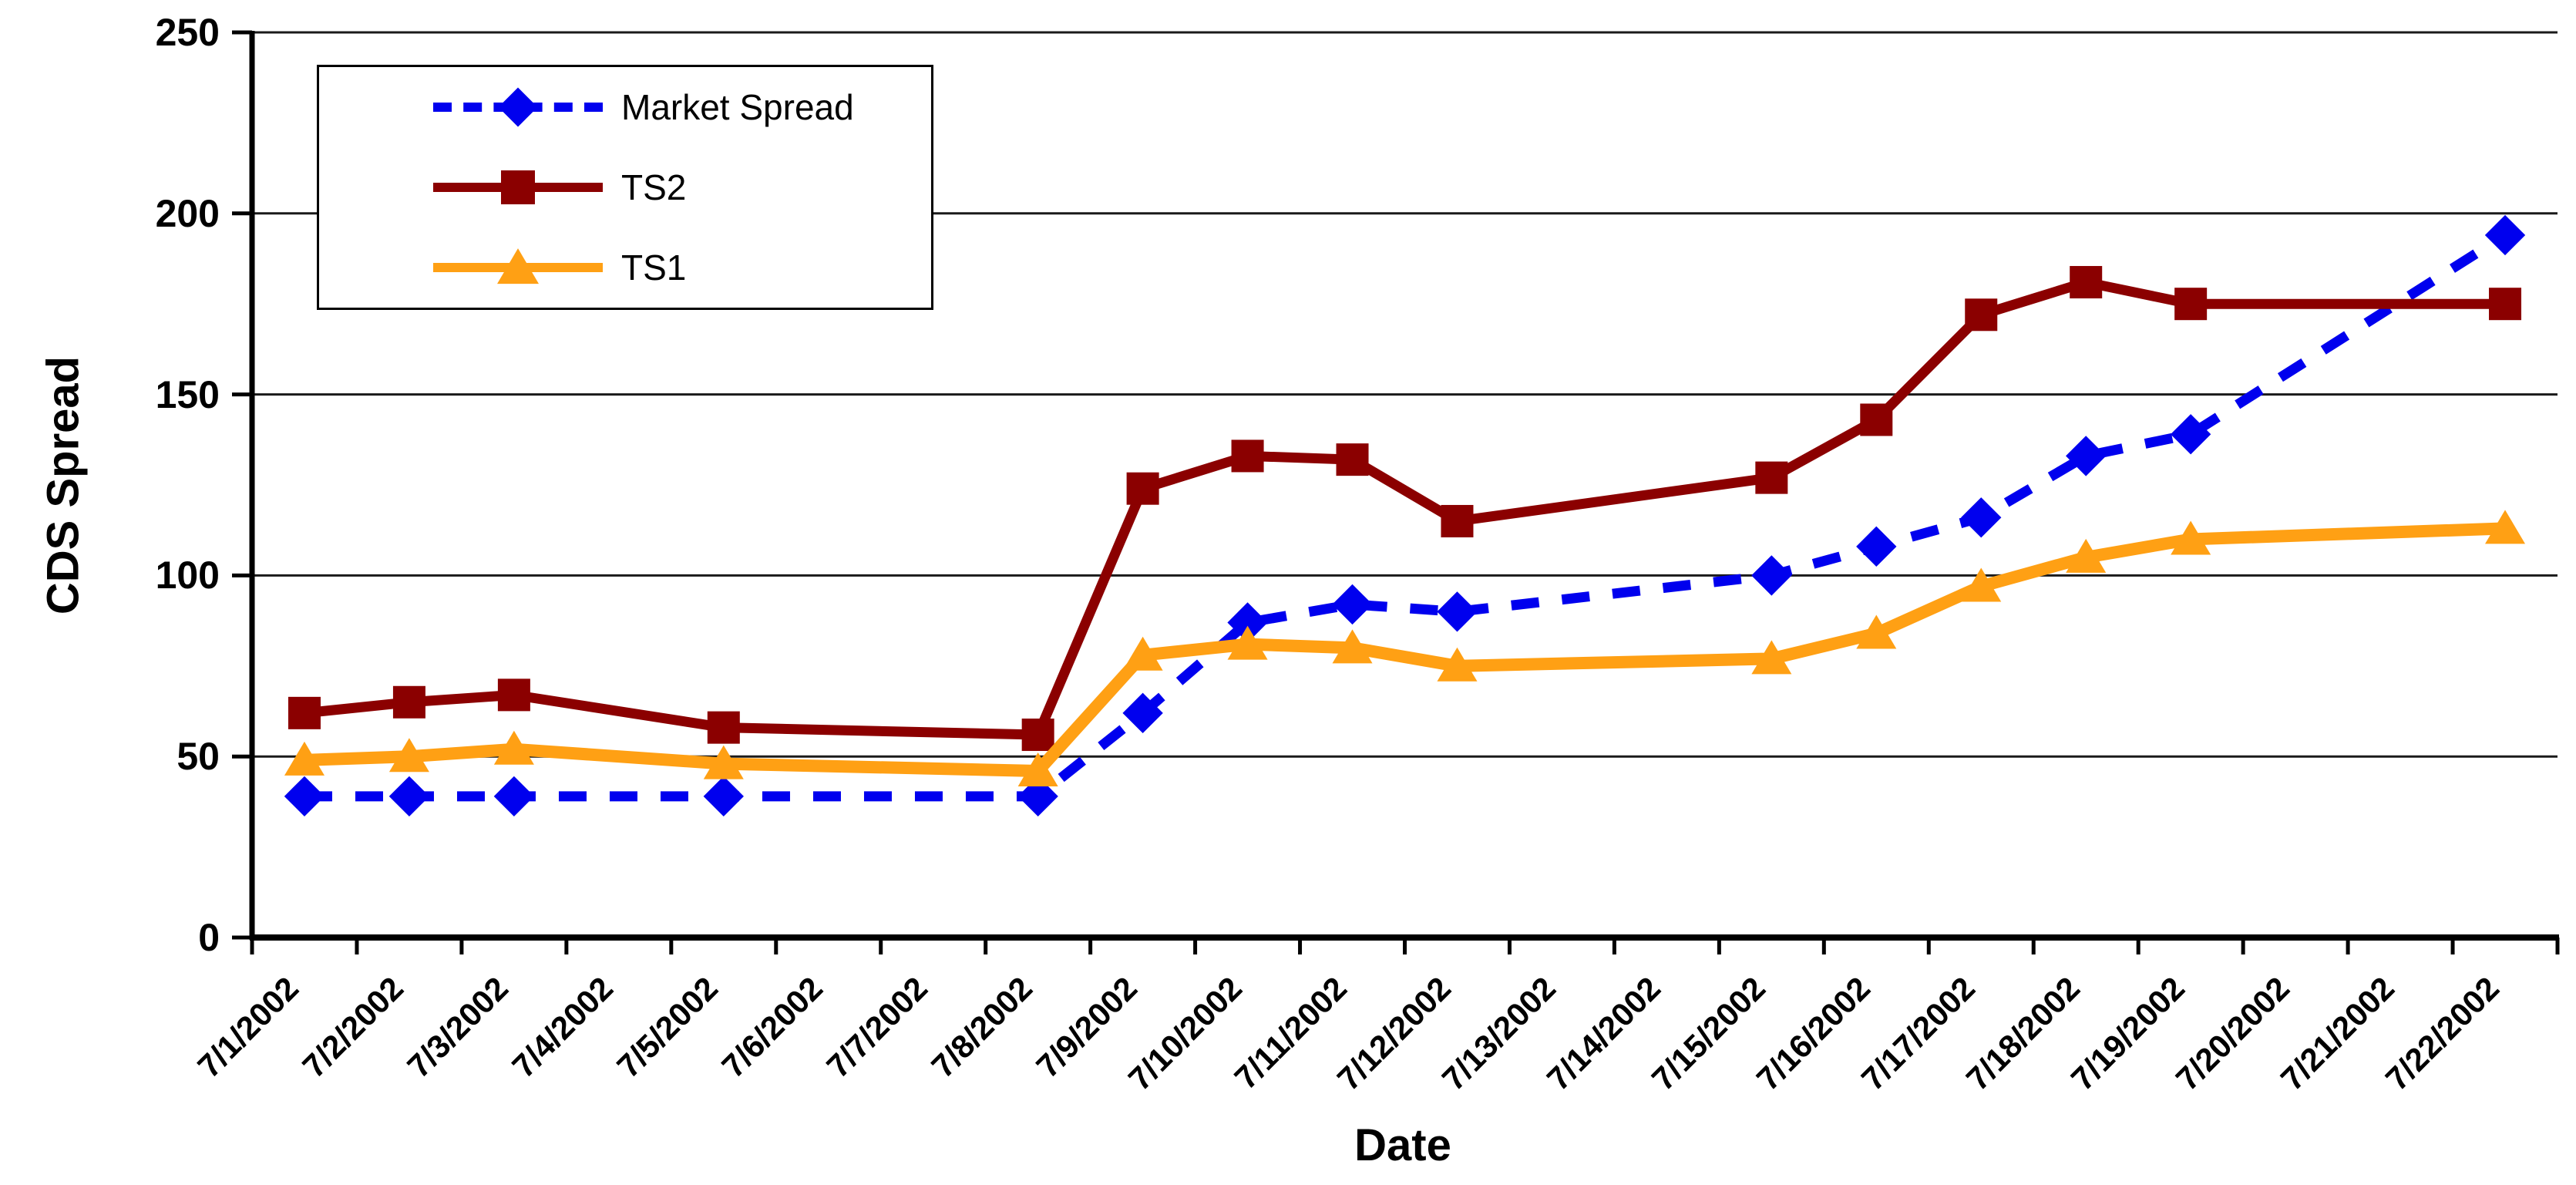 This screenshot has height=1185, width=2576. I want to click on y-tick-label: 100, so click(187, 576).